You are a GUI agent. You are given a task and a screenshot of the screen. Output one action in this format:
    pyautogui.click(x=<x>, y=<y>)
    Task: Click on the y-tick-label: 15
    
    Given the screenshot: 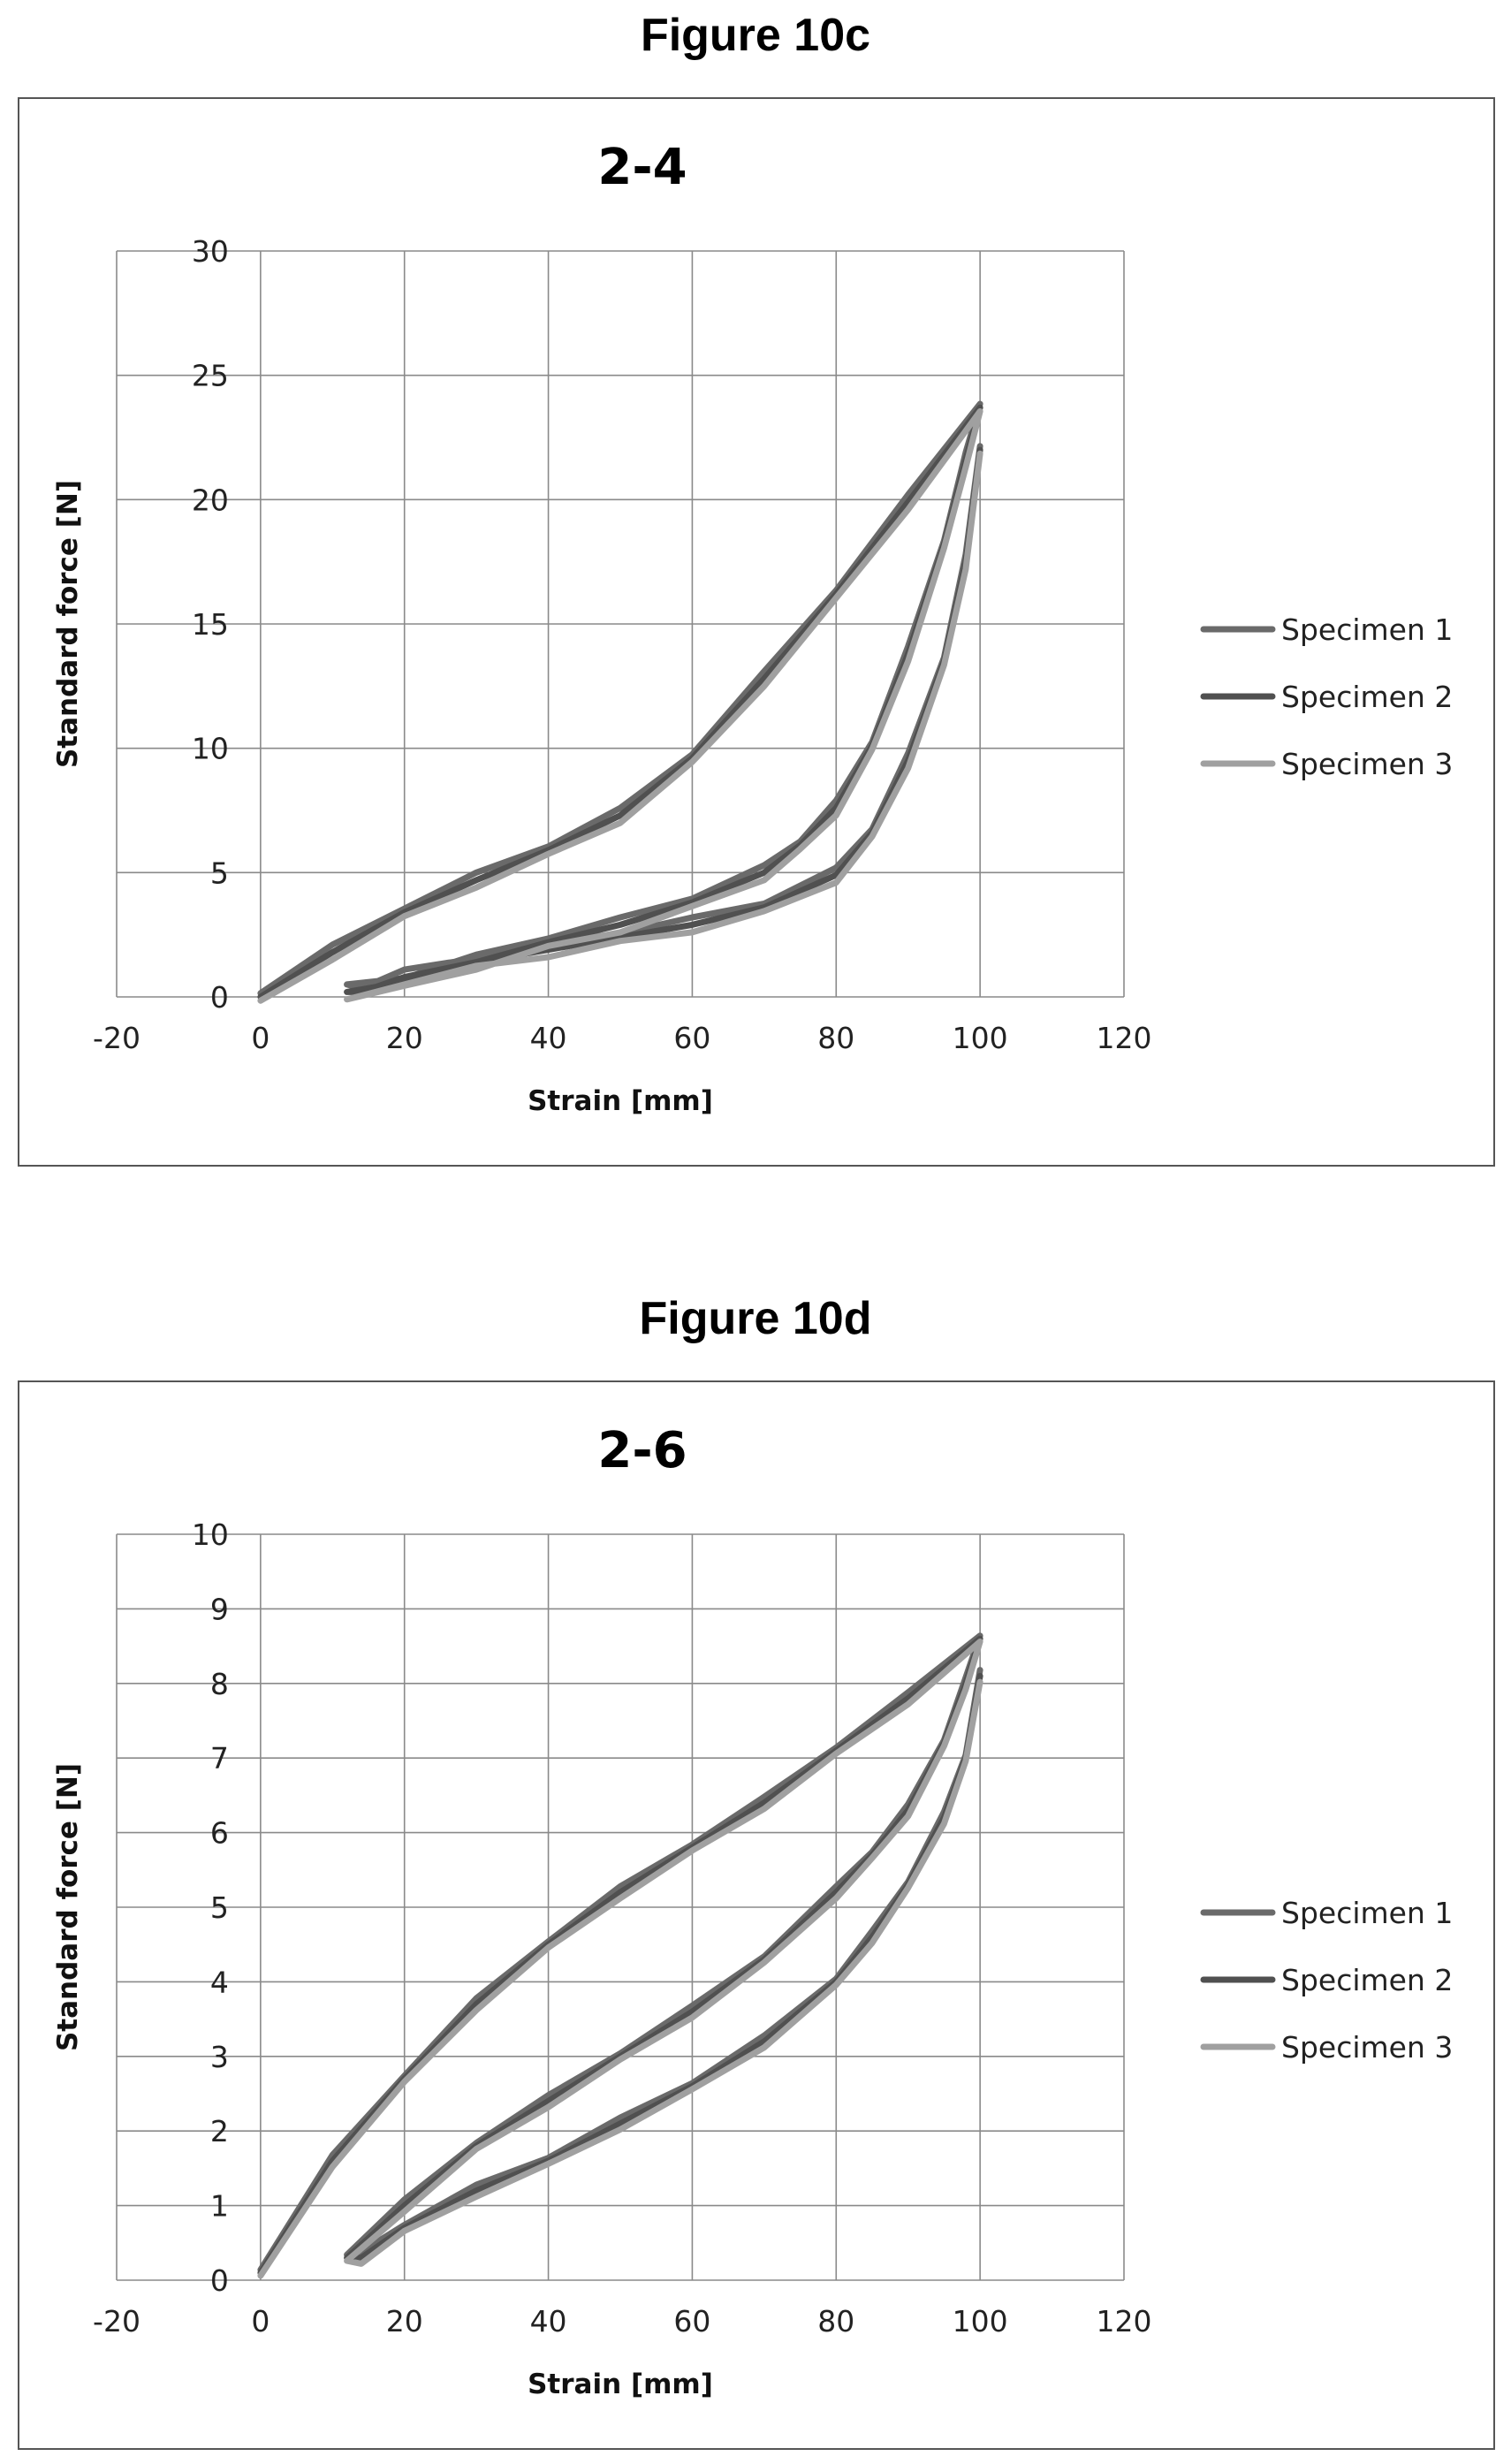 What is the action you would take?
    pyautogui.click(x=211, y=624)
    